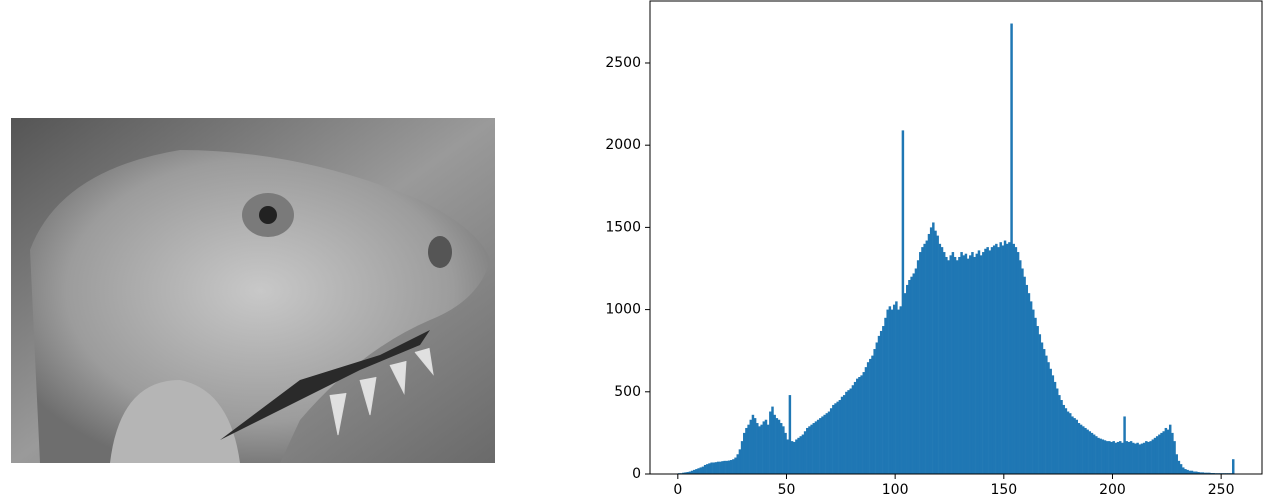 This screenshot has width=1270, height=500. Describe the element at coordinates (787, 490) in the screenshot. I see `x-tick-label: 50` at that location.